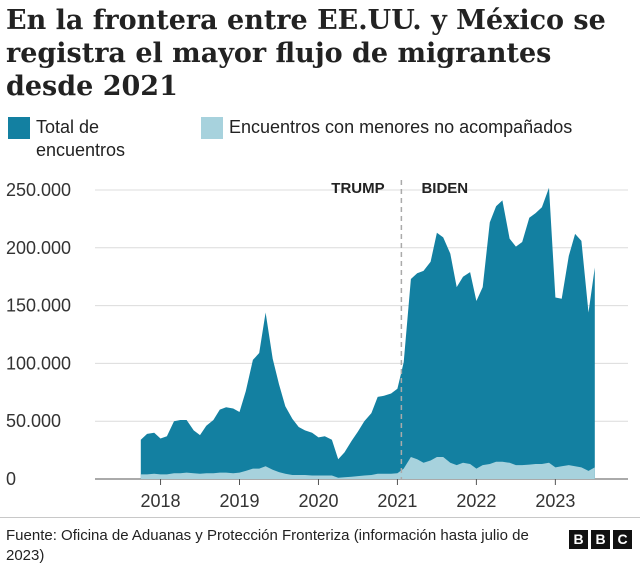 The width and height of the screenshot is (640, 573). I want to click on annotation-label: TRUMP, so click(357, 188).